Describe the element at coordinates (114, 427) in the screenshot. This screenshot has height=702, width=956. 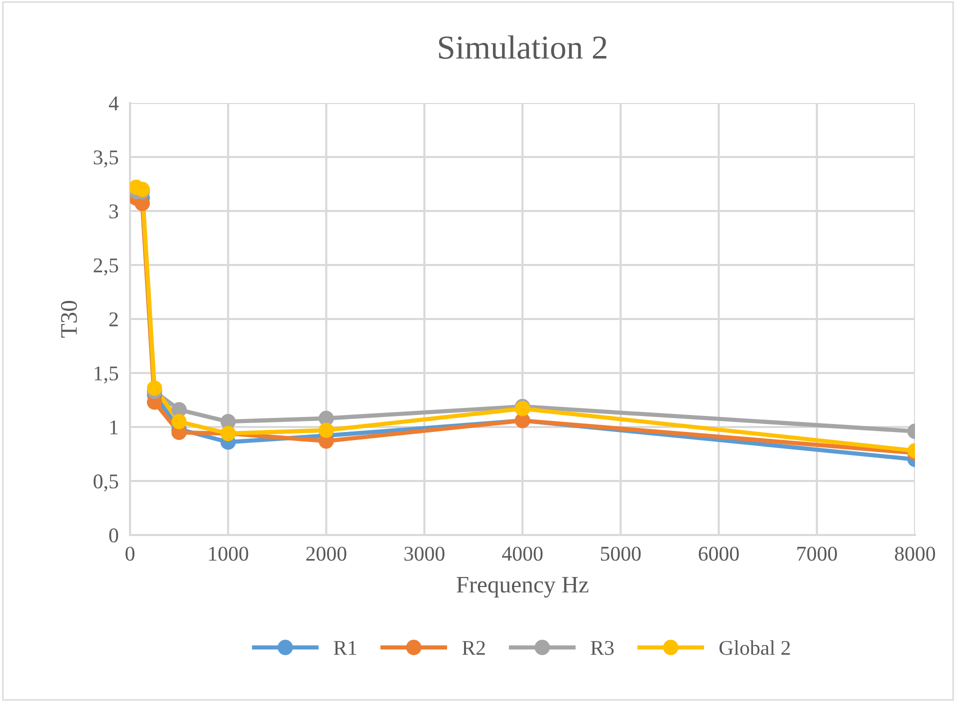
I see `y-tick-label: 1` at that location.